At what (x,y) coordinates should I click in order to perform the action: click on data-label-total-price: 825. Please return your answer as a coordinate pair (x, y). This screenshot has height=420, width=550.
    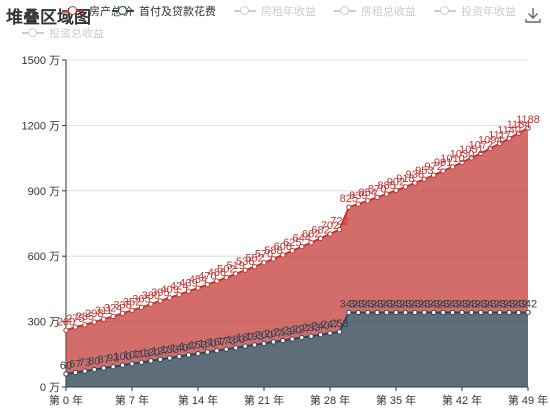
    Looking at the image, I should click on (349, 199).